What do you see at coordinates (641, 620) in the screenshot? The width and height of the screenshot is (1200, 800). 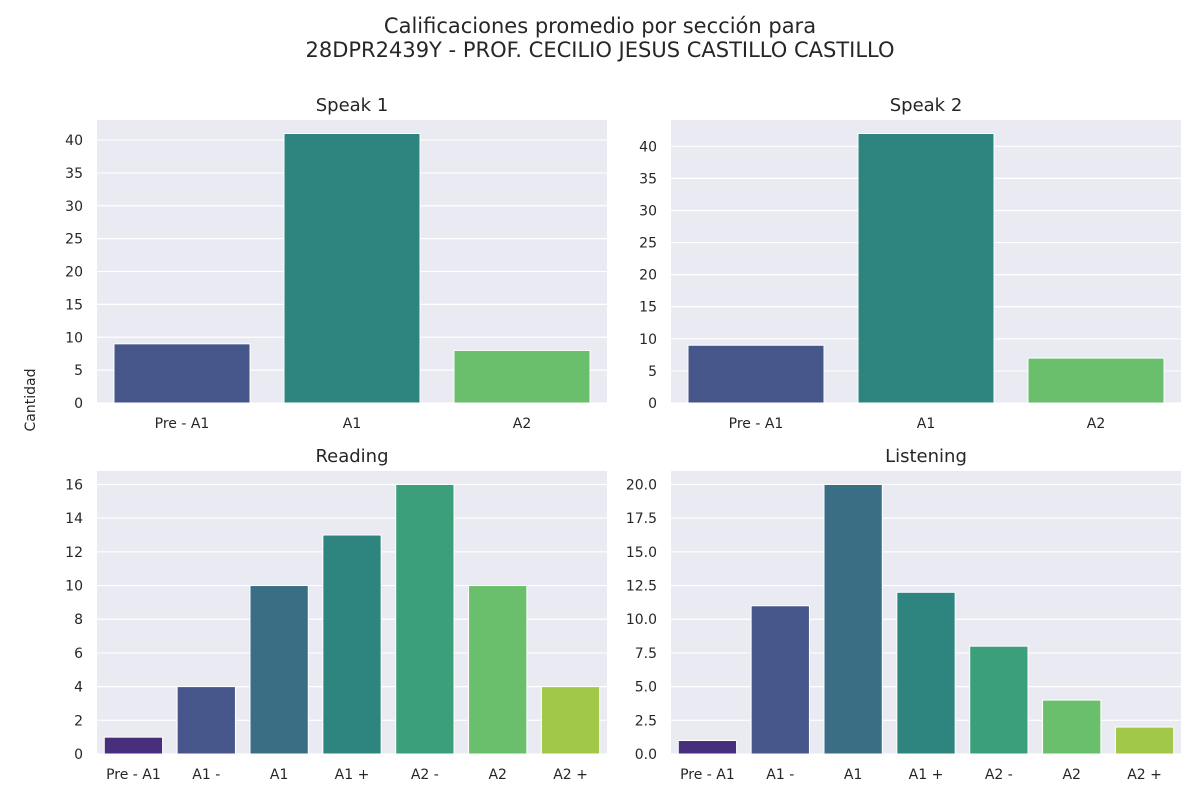 I see `y-tick-label: 10.0` at bounding box center [641, 620].